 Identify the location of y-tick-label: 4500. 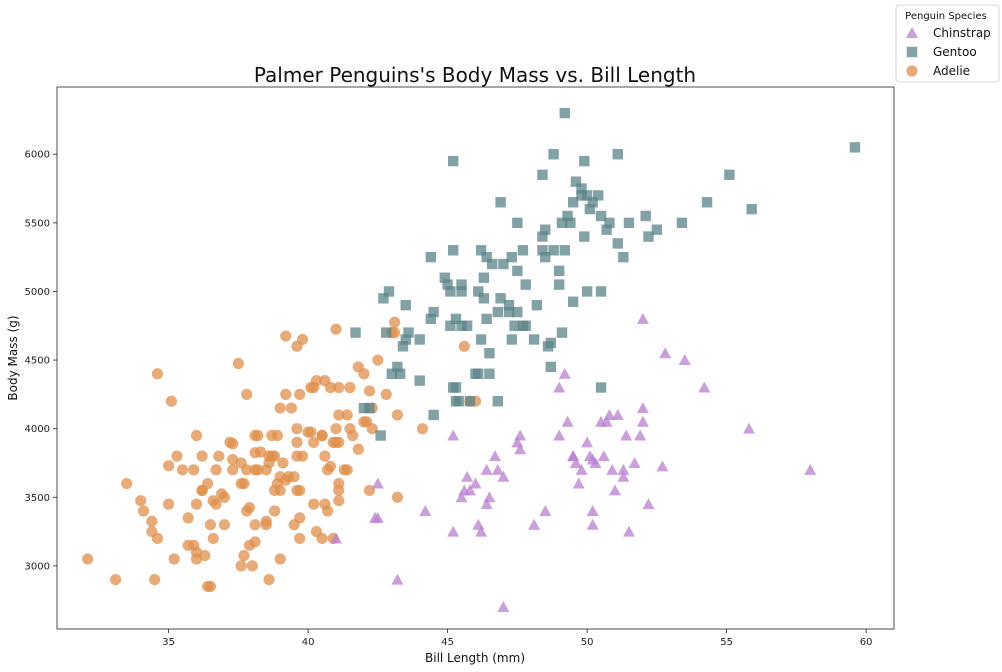
(37, 361).